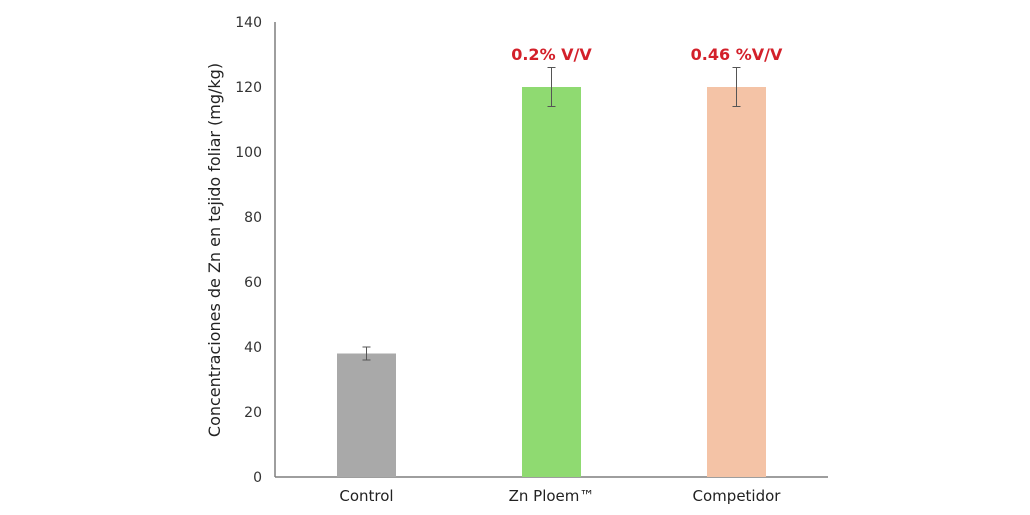 Image resolution: width=1030 pixels, height=515 pixels. I want to click on y-tick-label: 120, so click(248, 88).